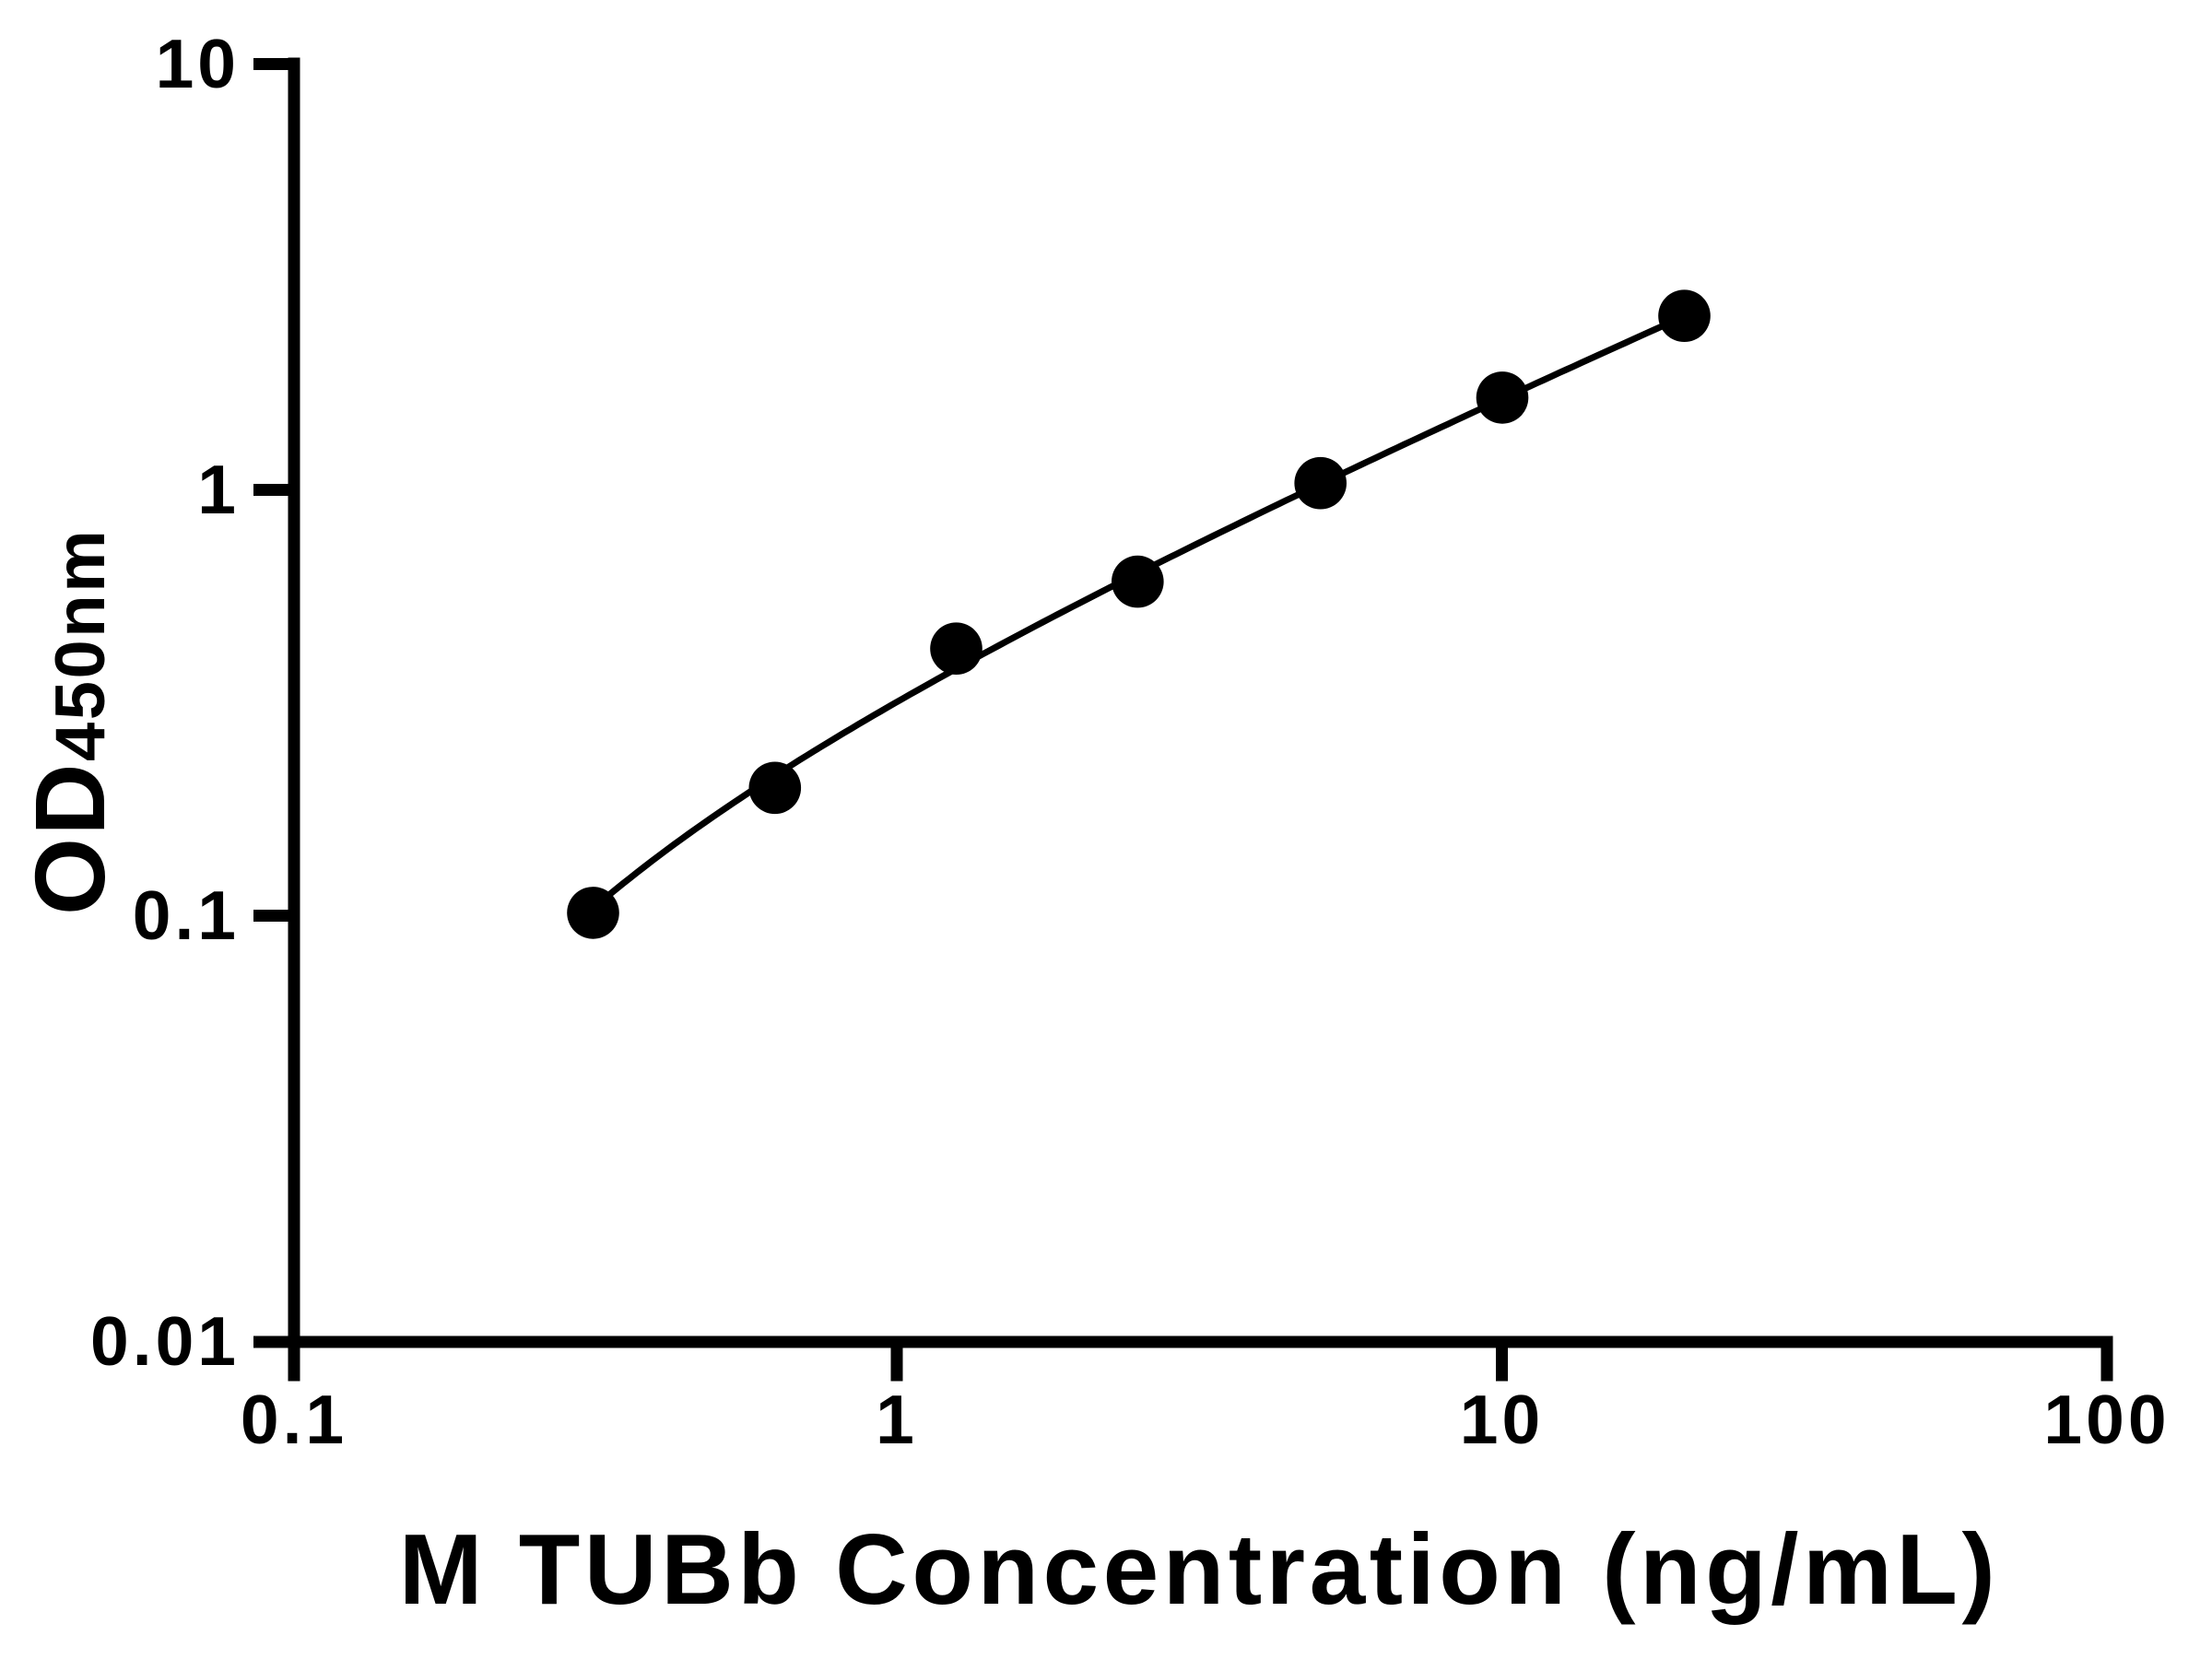 Image resolution: width=2212 pixels, height=1659 pixels. I want to click on svg-text: 0.01, so click(165, 1341).